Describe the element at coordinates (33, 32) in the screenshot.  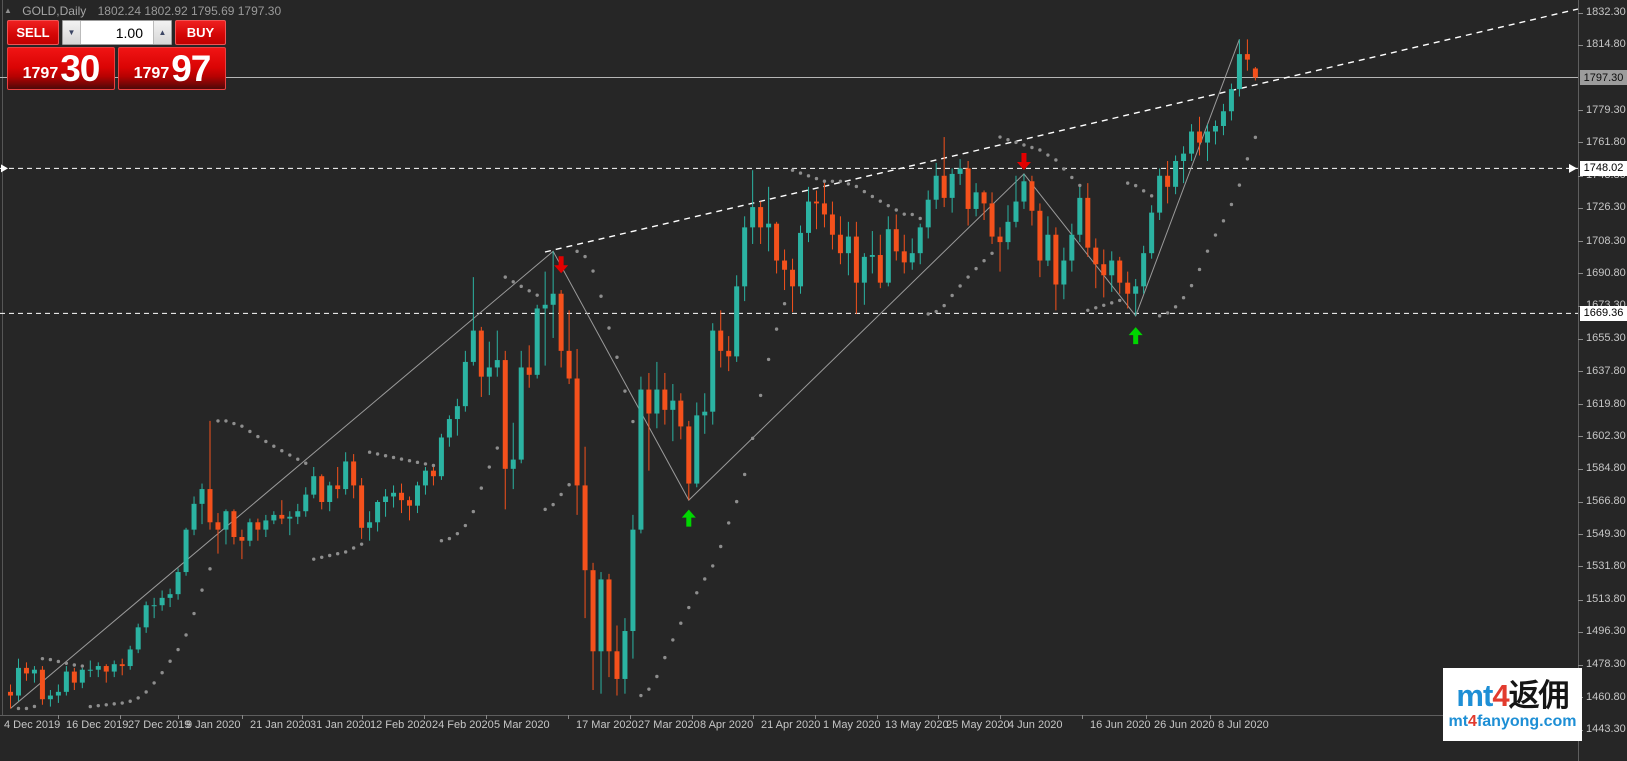
I see `sell-button: SELL` at that location.